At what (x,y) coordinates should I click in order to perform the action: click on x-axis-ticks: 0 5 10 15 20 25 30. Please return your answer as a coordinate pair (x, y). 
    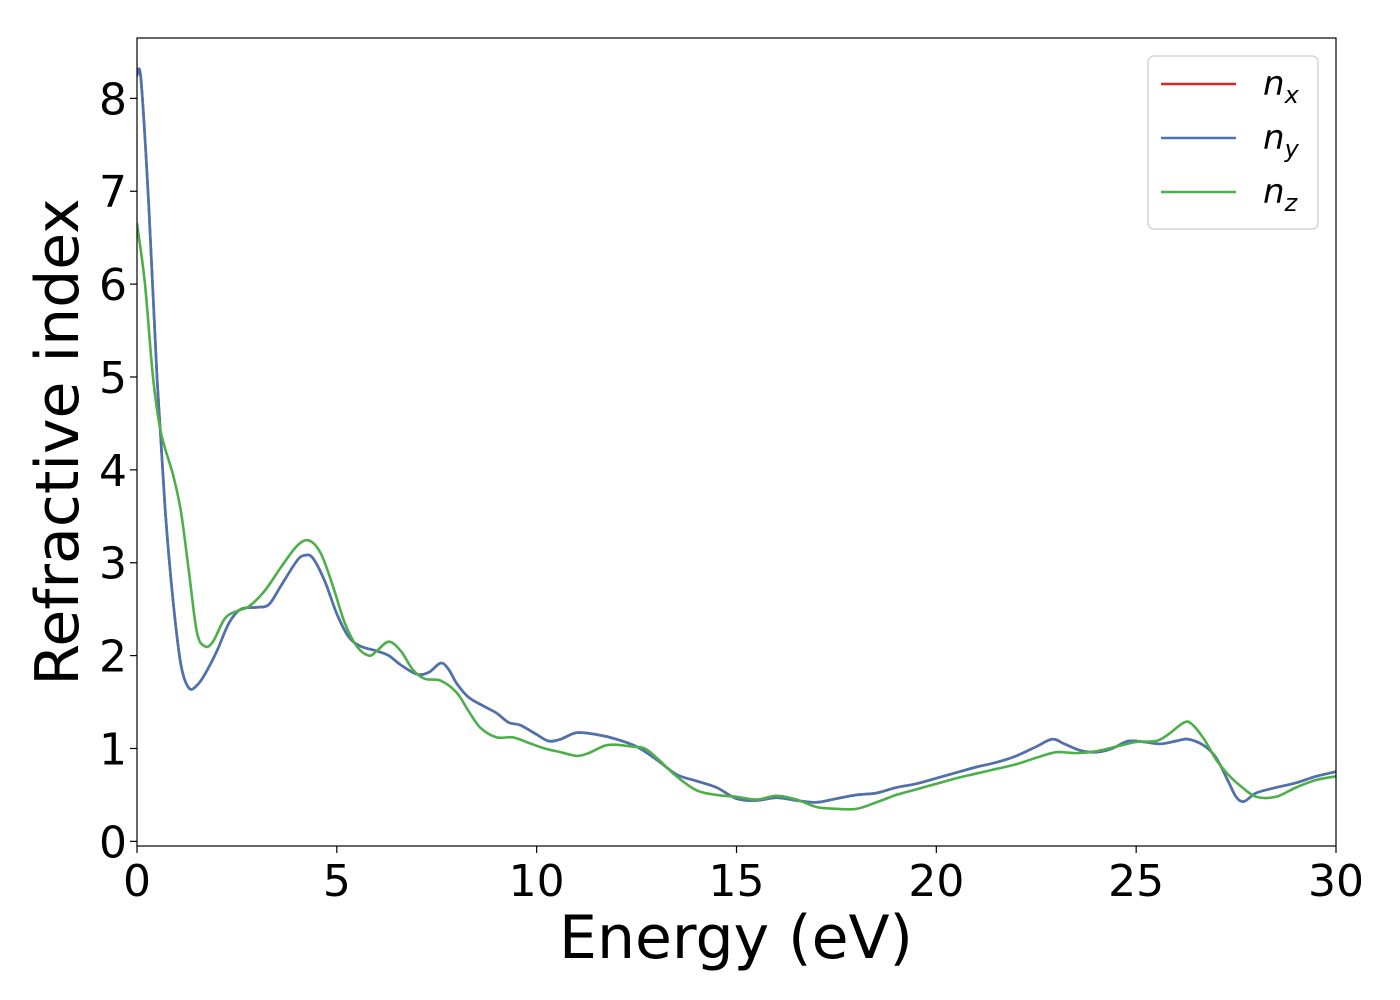
    Looking at the image, I should click on (743, 876).